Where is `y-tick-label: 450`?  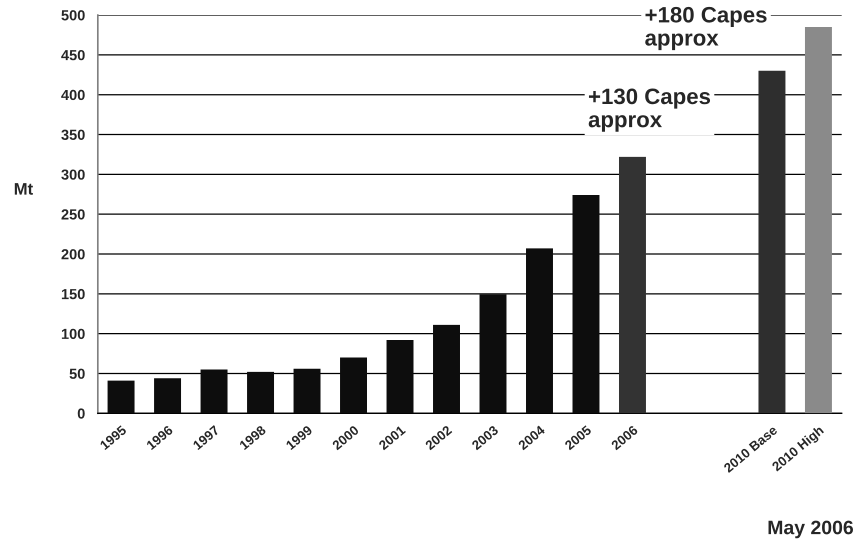 y-tick-label: 450 is located at coordinates (73, 55).